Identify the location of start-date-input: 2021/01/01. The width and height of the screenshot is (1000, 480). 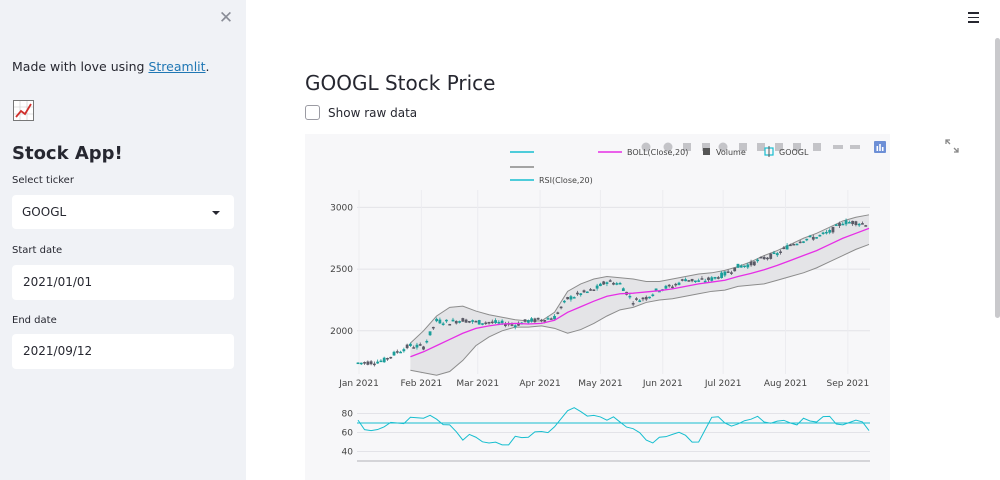
(123, 282).